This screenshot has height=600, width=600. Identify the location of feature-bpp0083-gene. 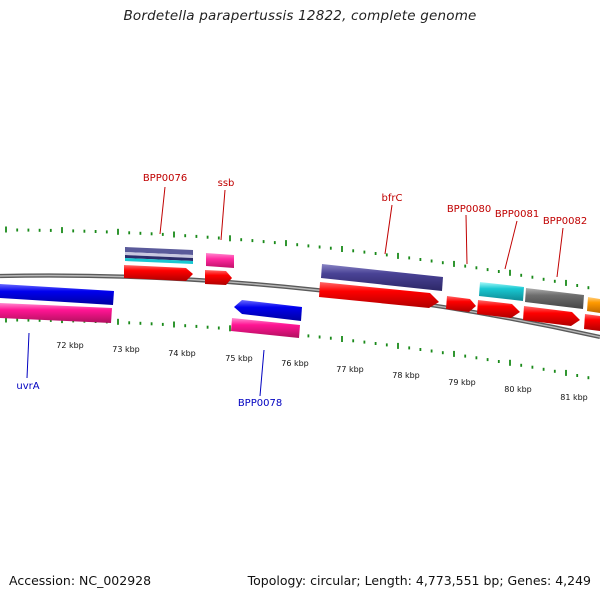
(592, 322).